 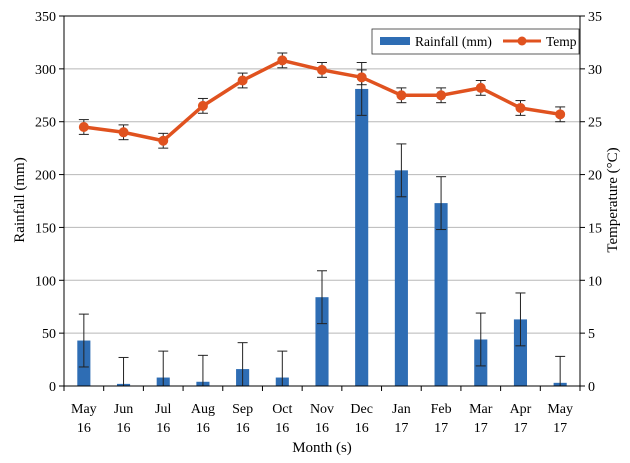 I want to click on x-tick-label-month: Jan, so click(x=401, y=409).